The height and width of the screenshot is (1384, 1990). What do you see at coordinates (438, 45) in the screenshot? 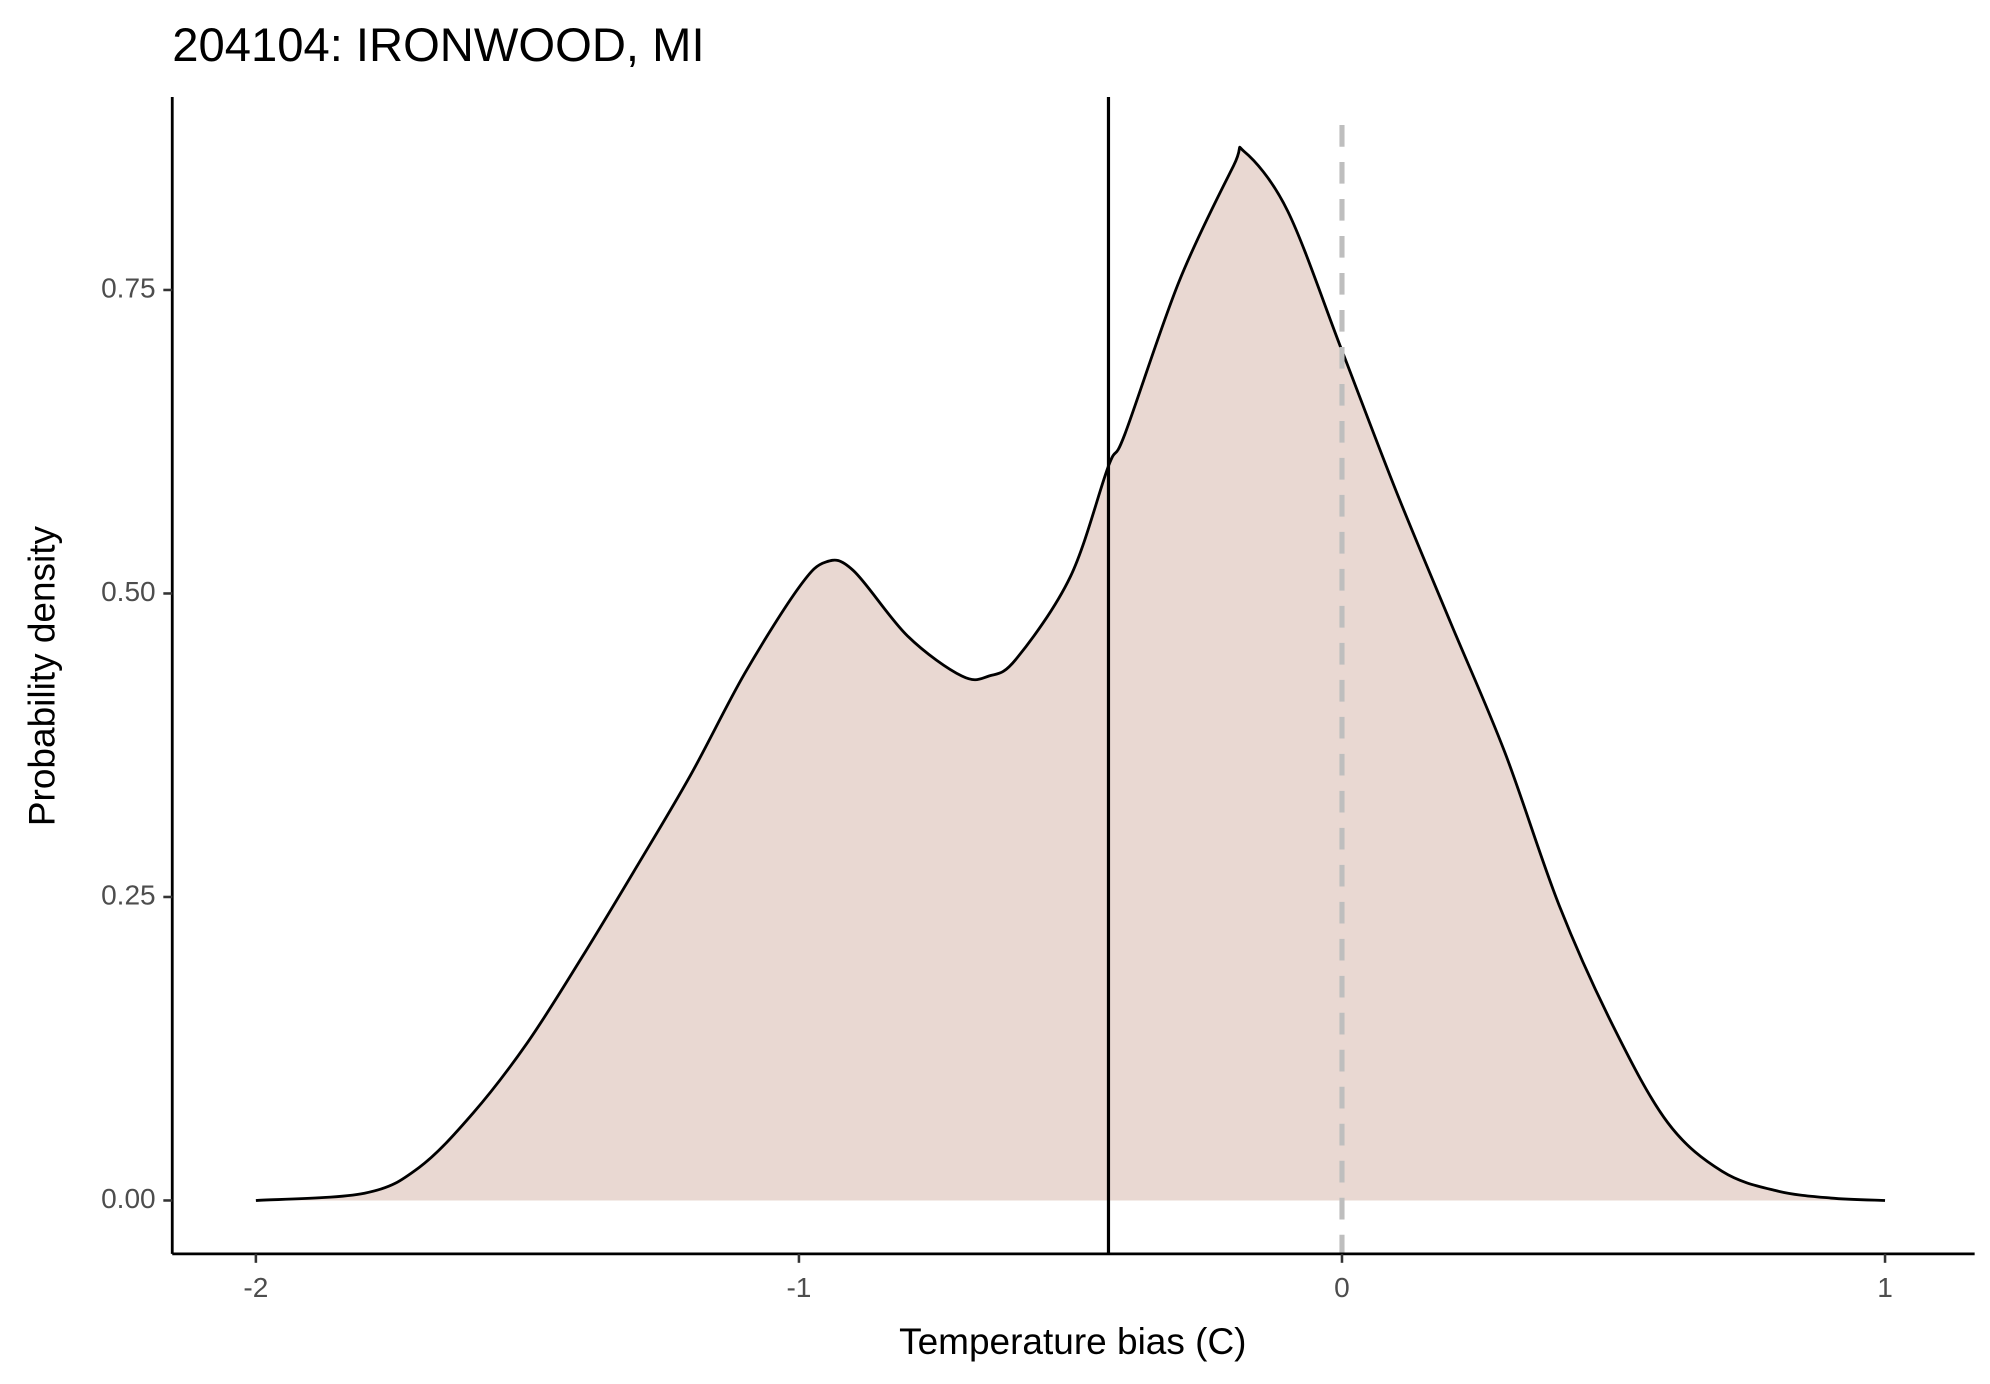
I see `chart-title: 204104: IRONWOOD, MI` at bounding box center [438, 45].